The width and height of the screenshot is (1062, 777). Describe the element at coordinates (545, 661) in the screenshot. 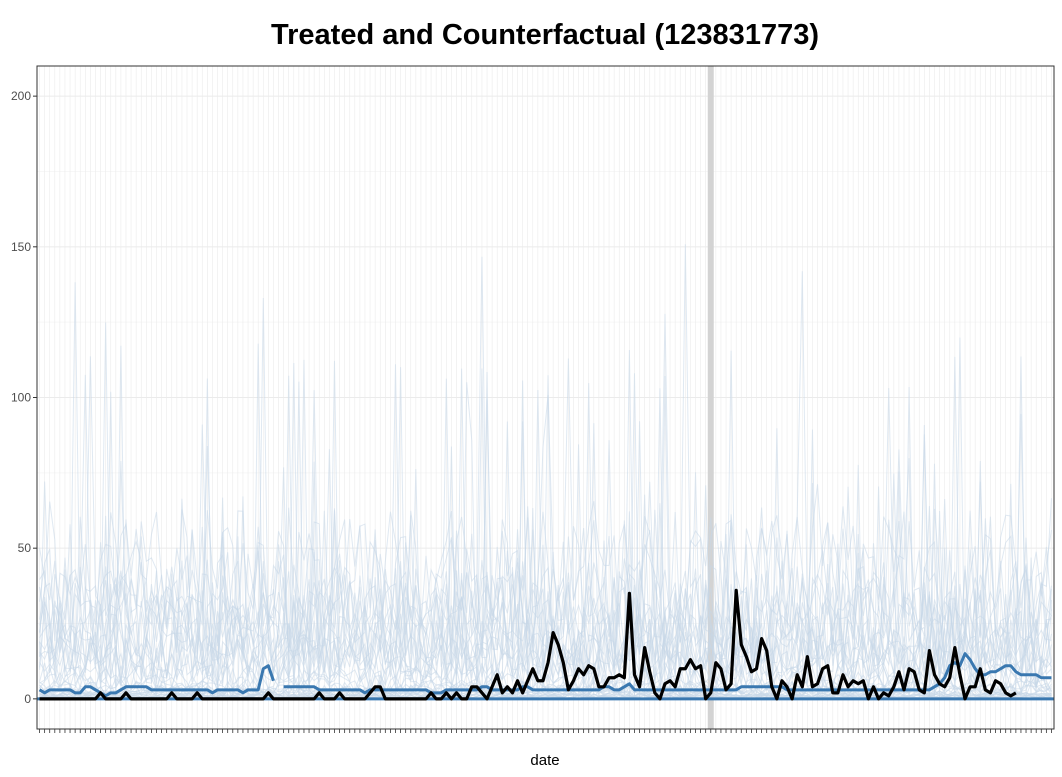

I see `control-series-line` at that location.